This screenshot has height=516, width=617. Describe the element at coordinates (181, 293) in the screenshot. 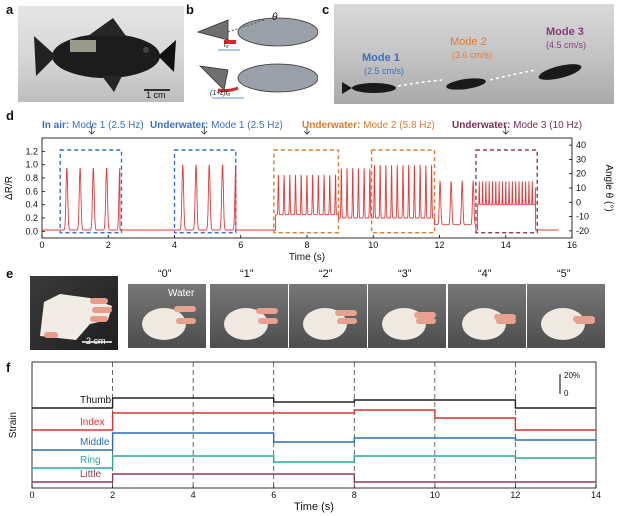

I see `water-label: Water` at that location.